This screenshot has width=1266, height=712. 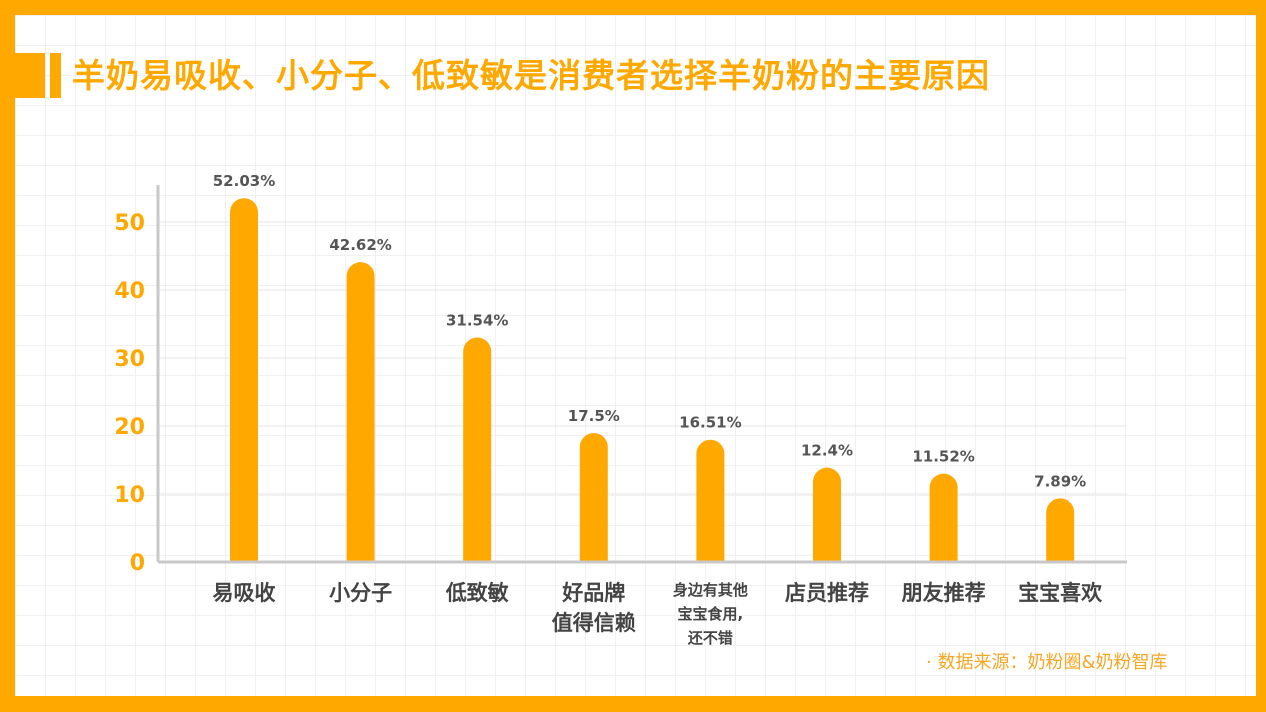 I want to click on category-label: 好品牌 值得信赖, so click(x=593, y=608).